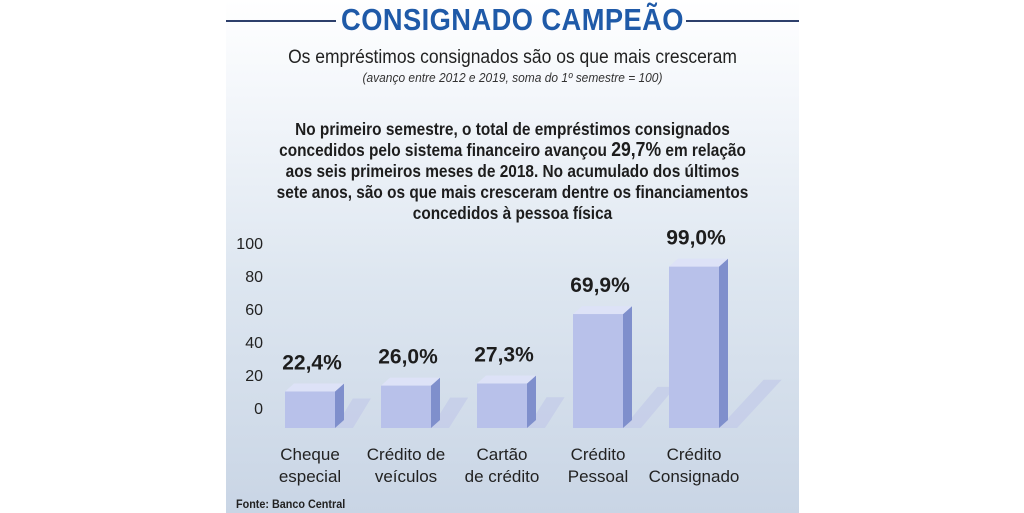 This screenshot has width=1024, height=513. Describe the element at coordinates (258, 409) in the screenshot. I see `y-tick-label: 0` at that location.